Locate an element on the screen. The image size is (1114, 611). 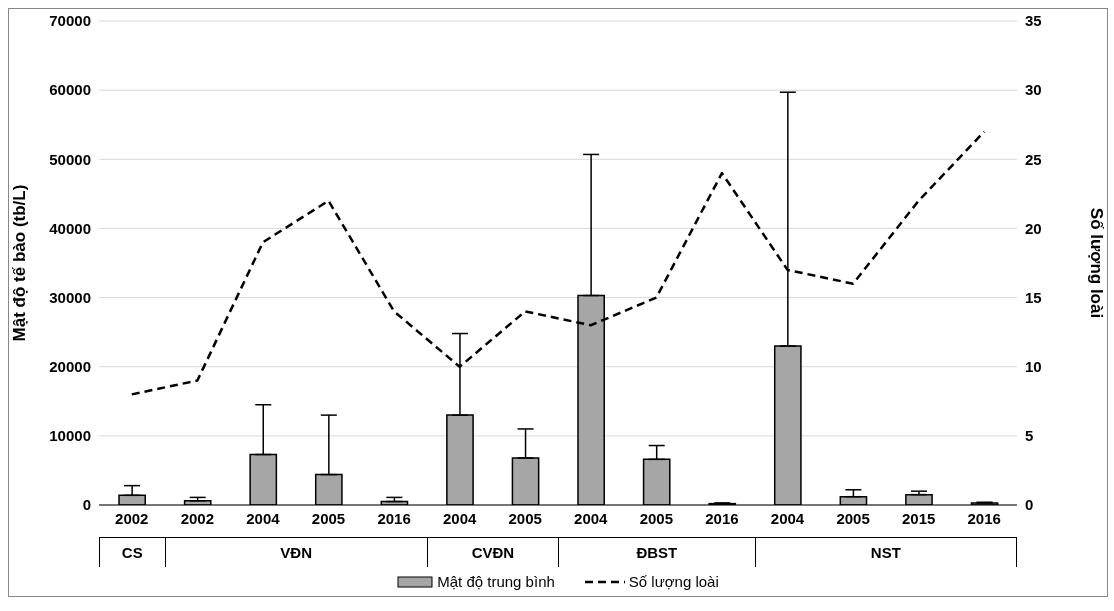
y-tick-label: 40000 is located at coordinates (70, 228).